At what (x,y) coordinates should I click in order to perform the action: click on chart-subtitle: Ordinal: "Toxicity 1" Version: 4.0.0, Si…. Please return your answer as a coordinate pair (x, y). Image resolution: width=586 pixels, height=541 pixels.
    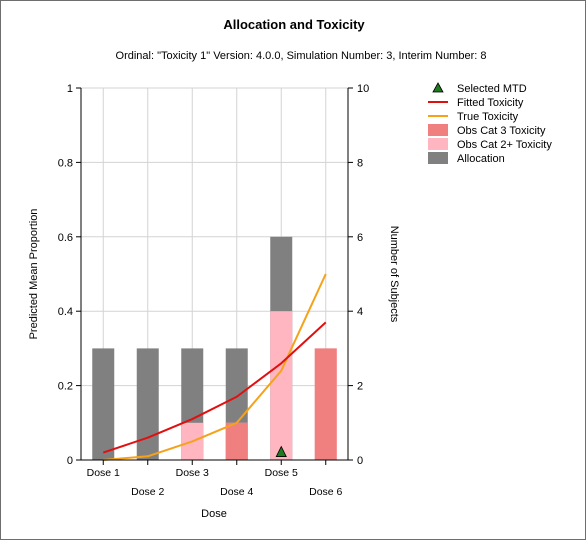
    Looking at the image, I should click on (301, 56).